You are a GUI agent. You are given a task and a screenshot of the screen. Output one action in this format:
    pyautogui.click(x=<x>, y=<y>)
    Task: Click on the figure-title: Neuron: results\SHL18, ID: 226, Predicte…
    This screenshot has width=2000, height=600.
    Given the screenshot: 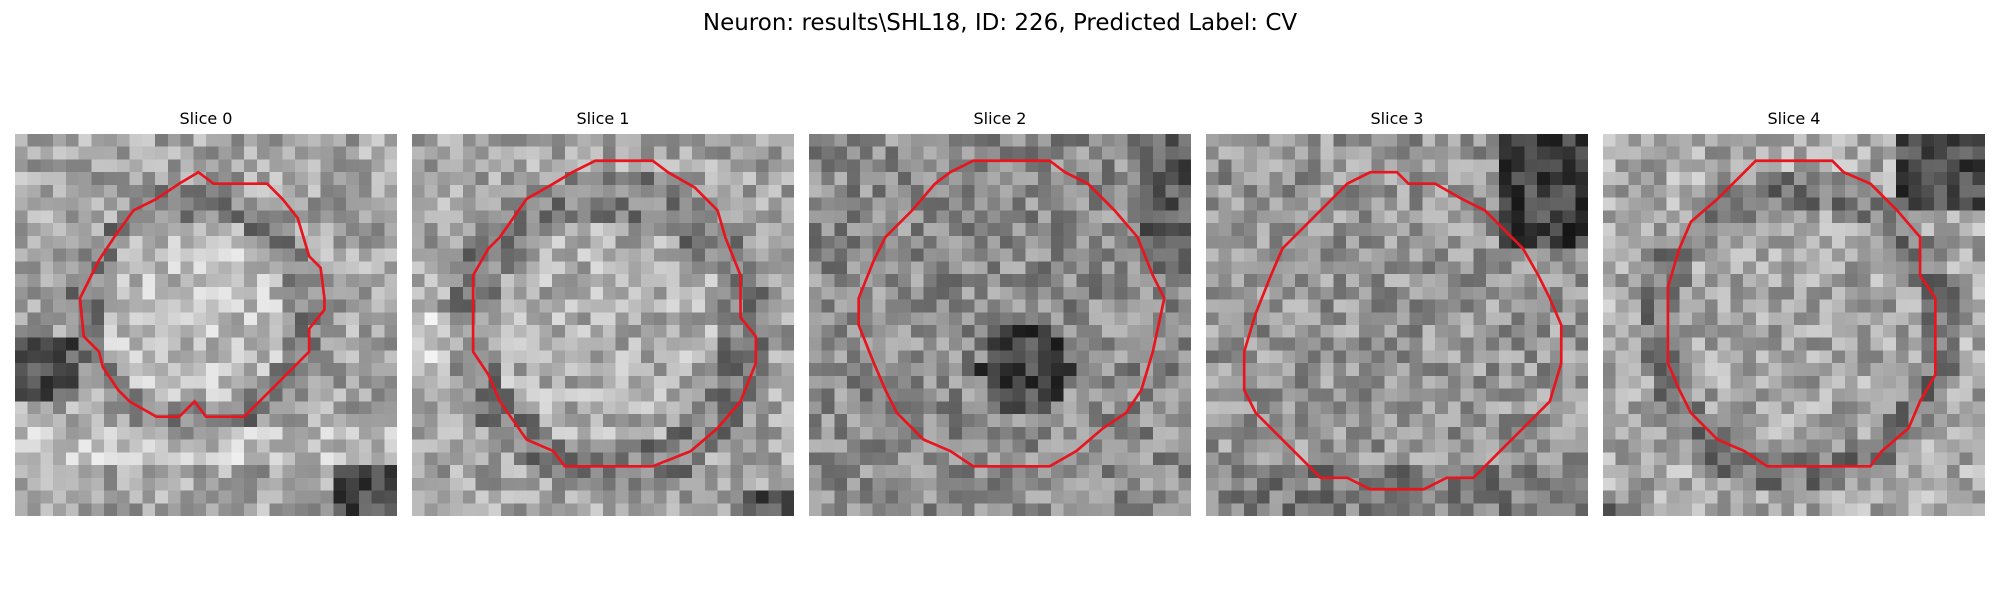 What is the action you would take?
    pyautogui.click(x=1000, y=23)
    